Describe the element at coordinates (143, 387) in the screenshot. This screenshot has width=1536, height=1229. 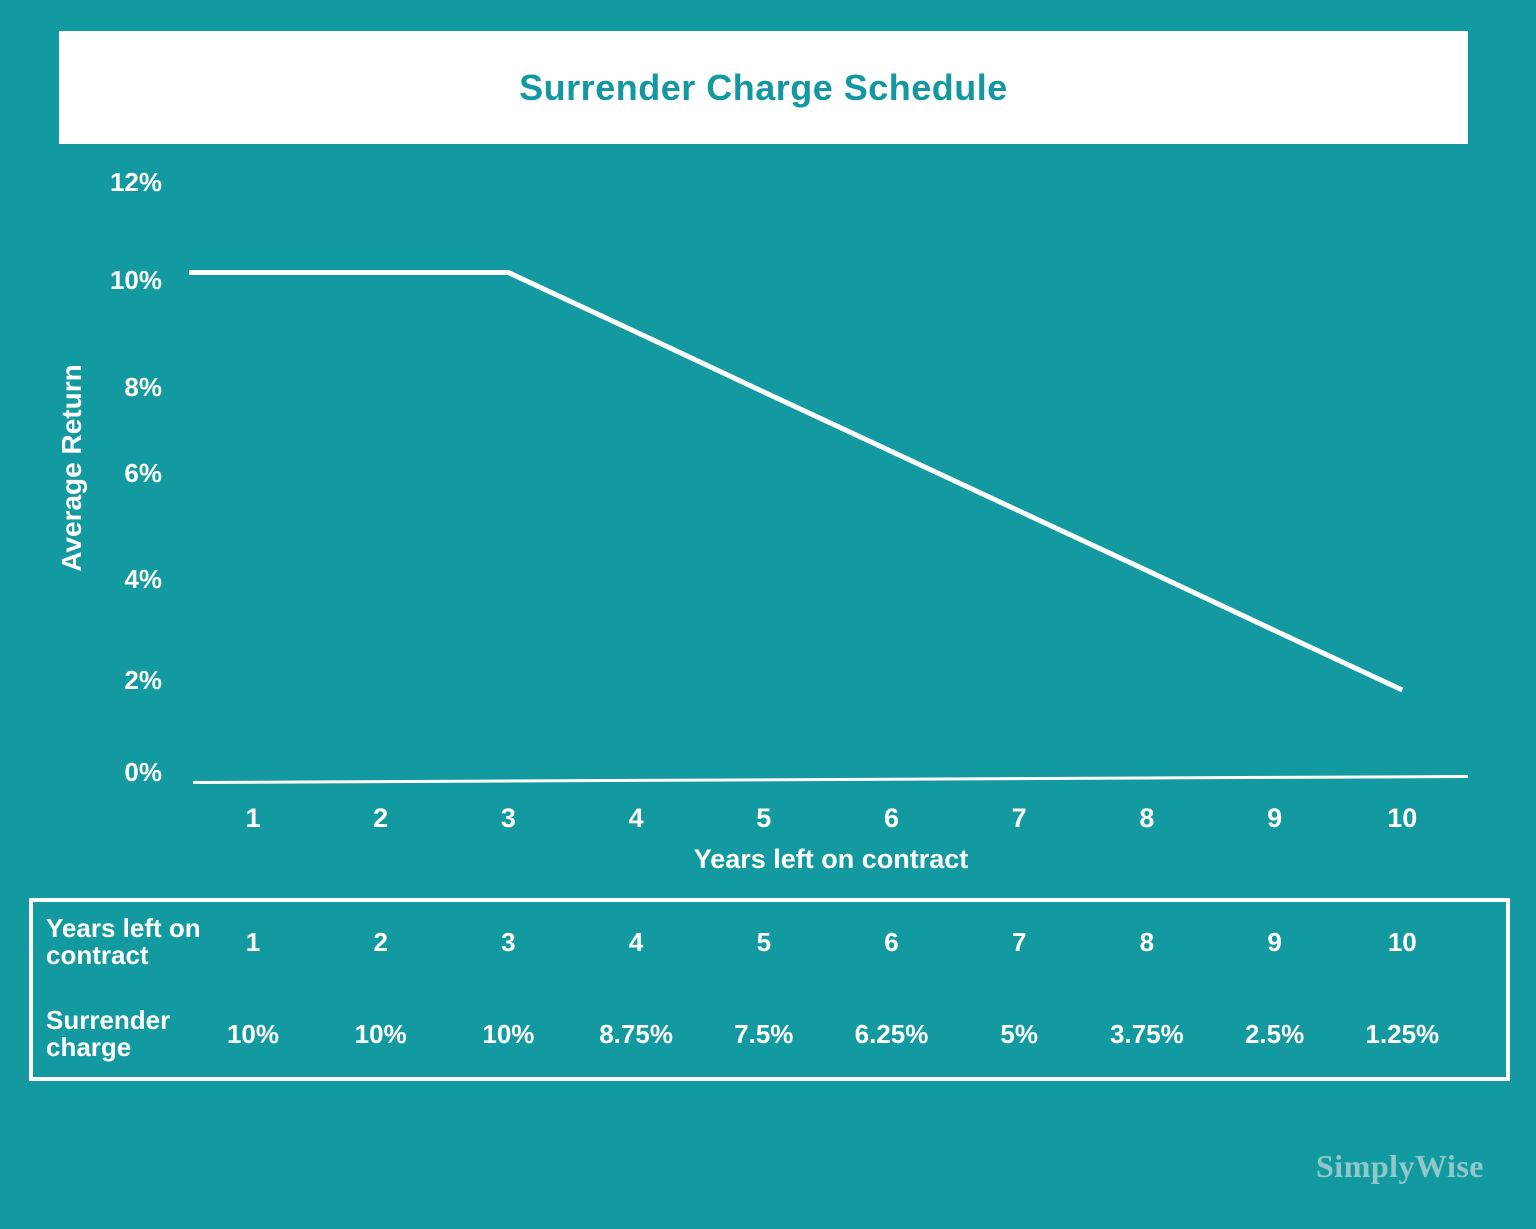
I see `y-tick-label: 8%` at that location.